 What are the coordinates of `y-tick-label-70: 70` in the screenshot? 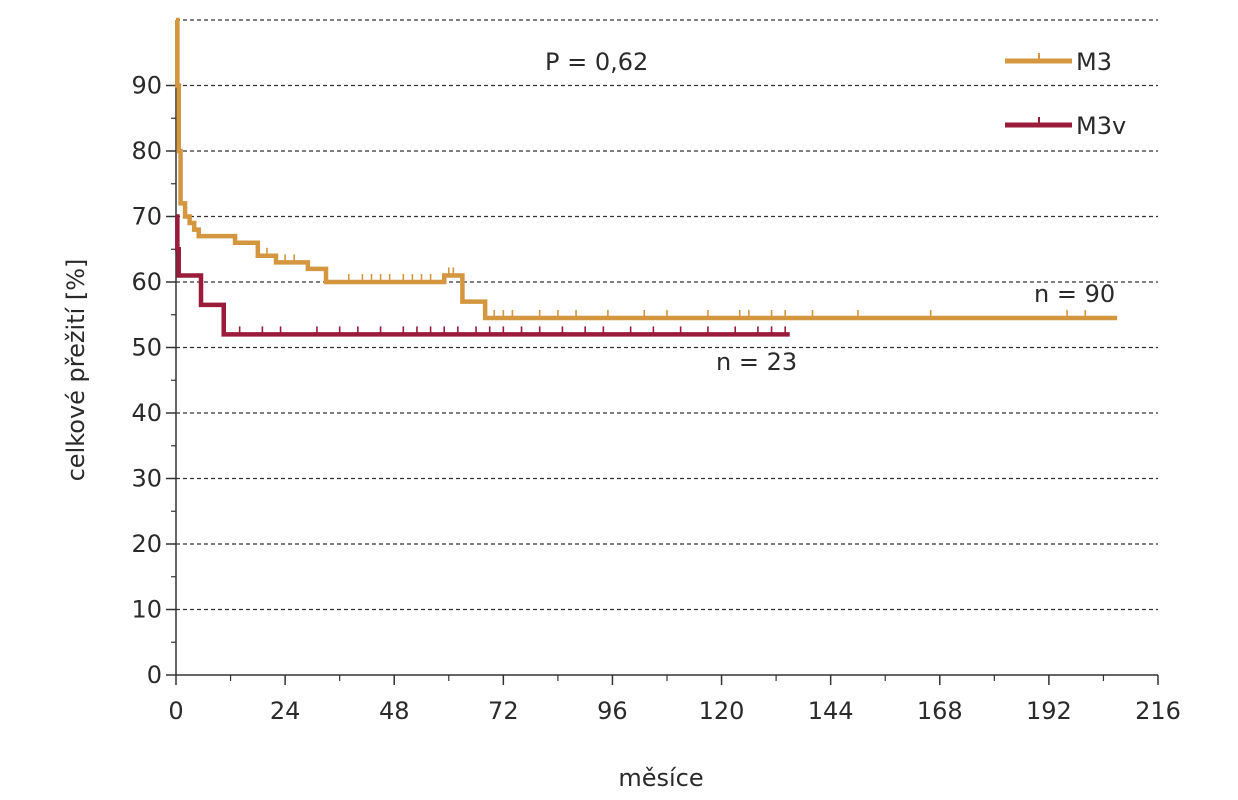 It's located at (146, 217).